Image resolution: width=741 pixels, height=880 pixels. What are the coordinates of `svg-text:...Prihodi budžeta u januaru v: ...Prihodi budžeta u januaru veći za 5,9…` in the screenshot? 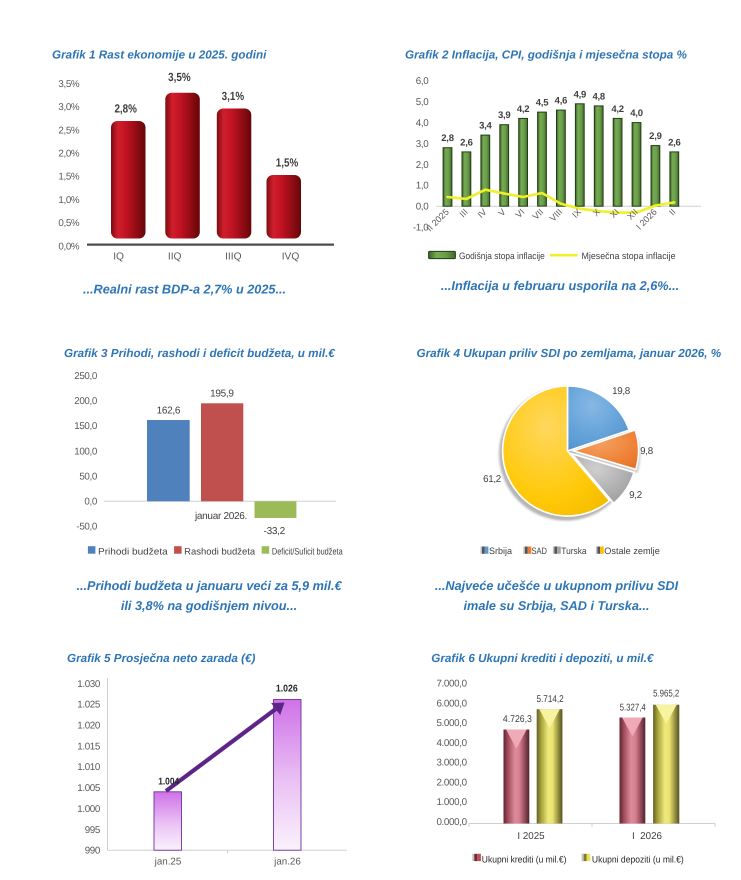 It's located at (209, 586).